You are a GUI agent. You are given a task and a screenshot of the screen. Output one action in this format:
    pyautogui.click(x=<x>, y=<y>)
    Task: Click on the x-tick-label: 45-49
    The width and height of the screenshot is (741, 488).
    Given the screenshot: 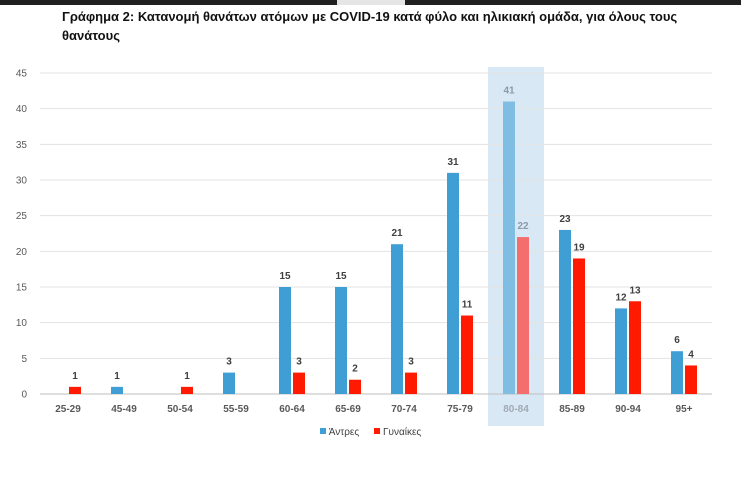 What is the action you would take?
    pyautogui.click(x=124, y=409)
    